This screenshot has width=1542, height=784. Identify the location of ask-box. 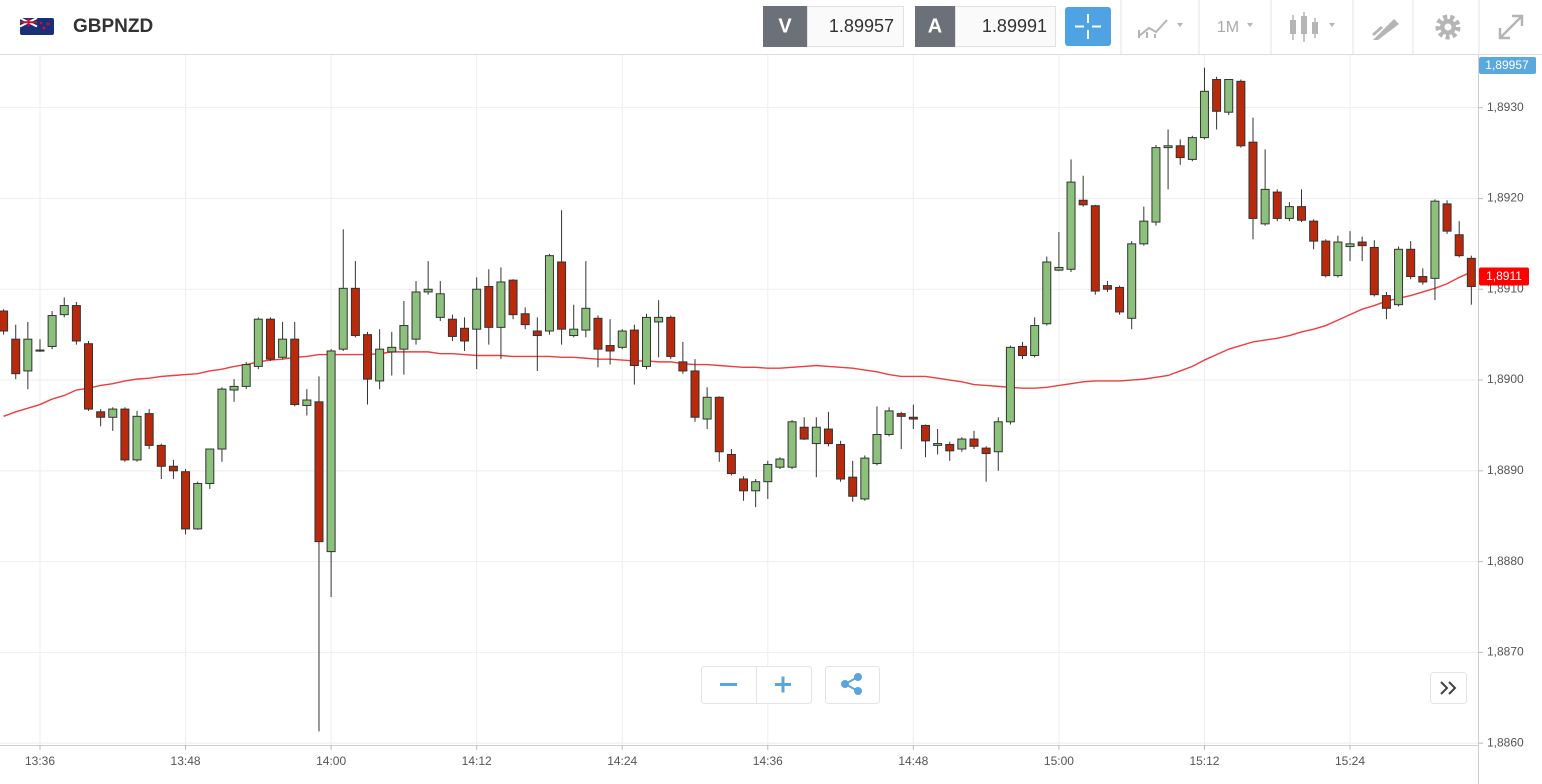
(1005, 26).